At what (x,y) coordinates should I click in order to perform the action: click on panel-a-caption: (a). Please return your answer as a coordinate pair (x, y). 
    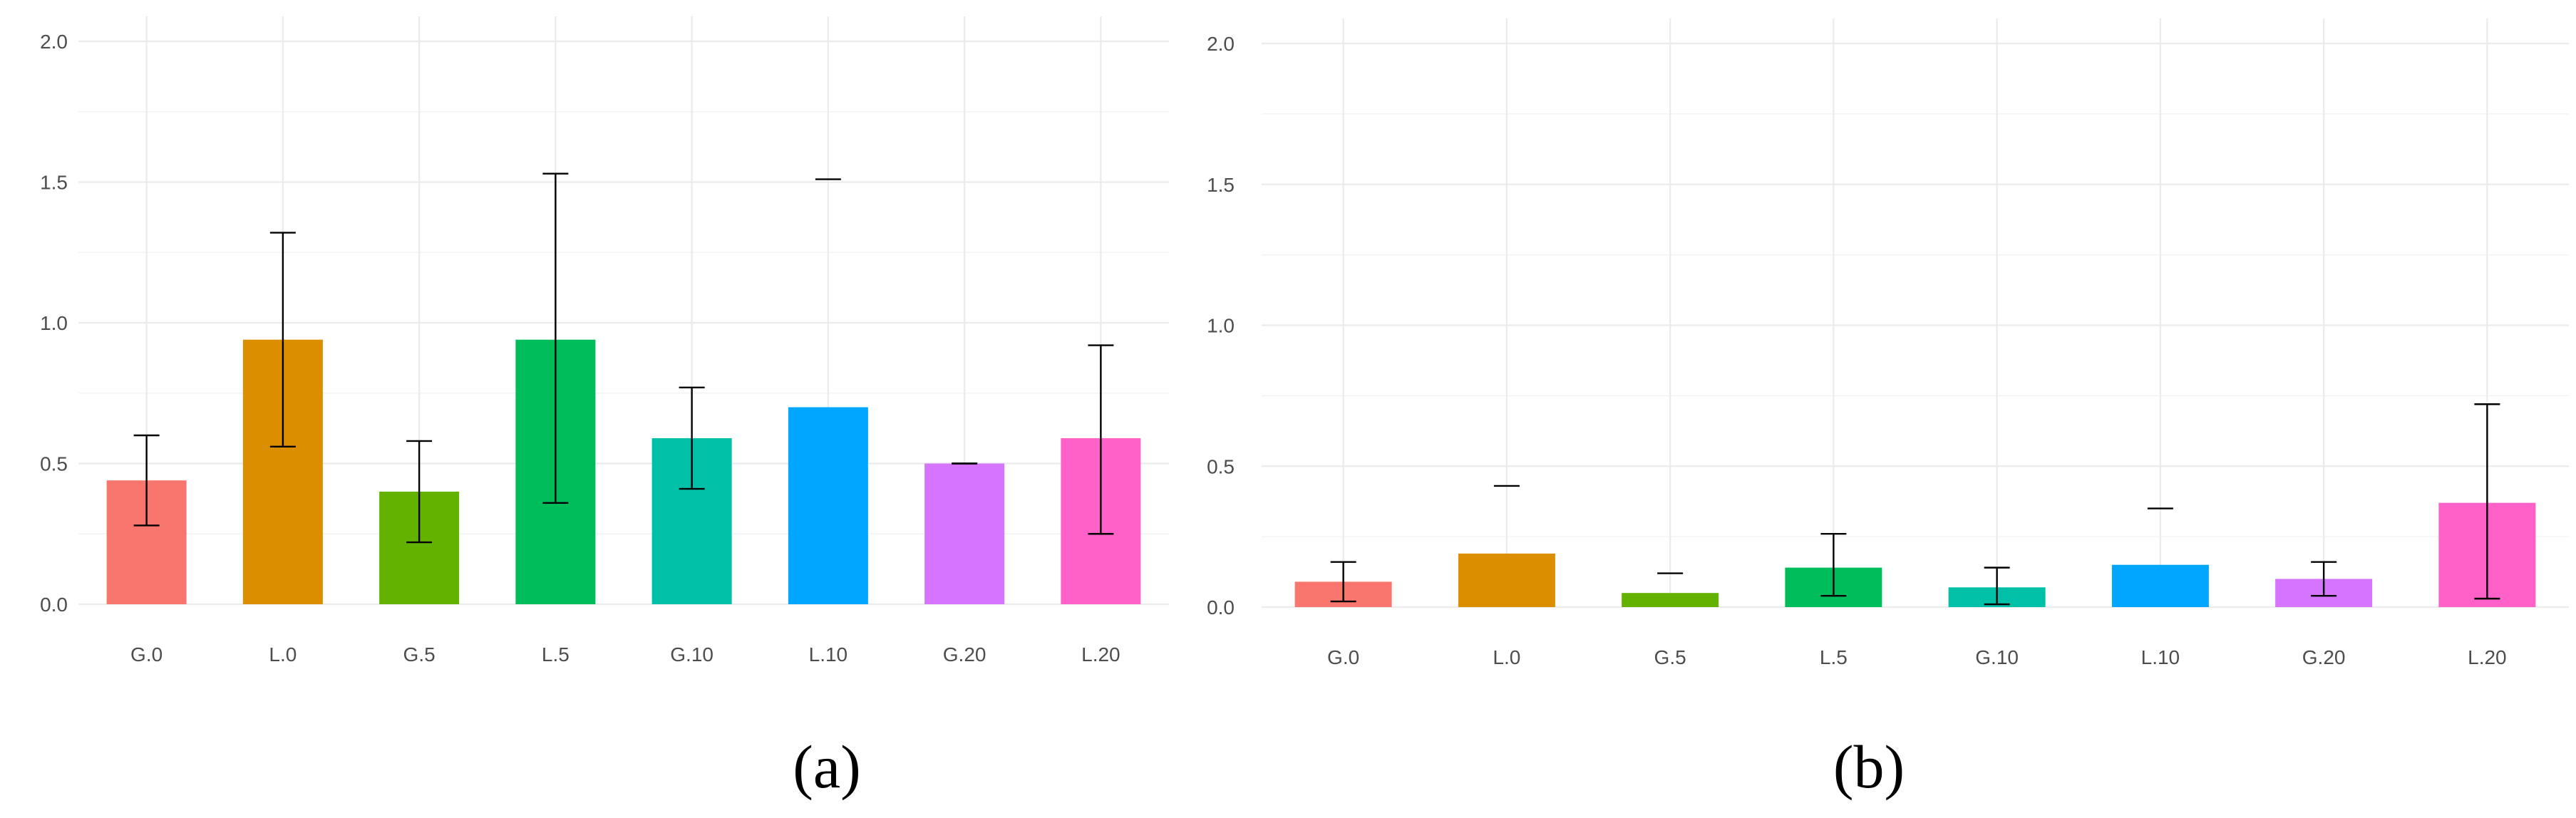
    Looking at the image, I should click on (826, 766).